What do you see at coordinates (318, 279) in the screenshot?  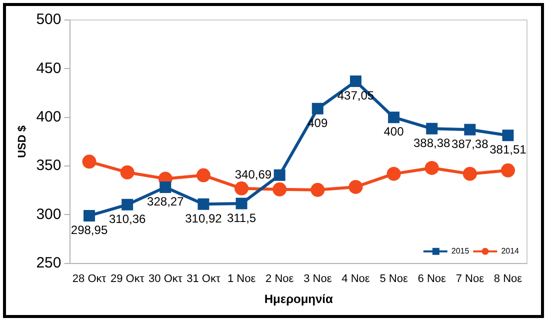 I see `x-tick-label: 3 Νοε` at bounding box center [318, 279].